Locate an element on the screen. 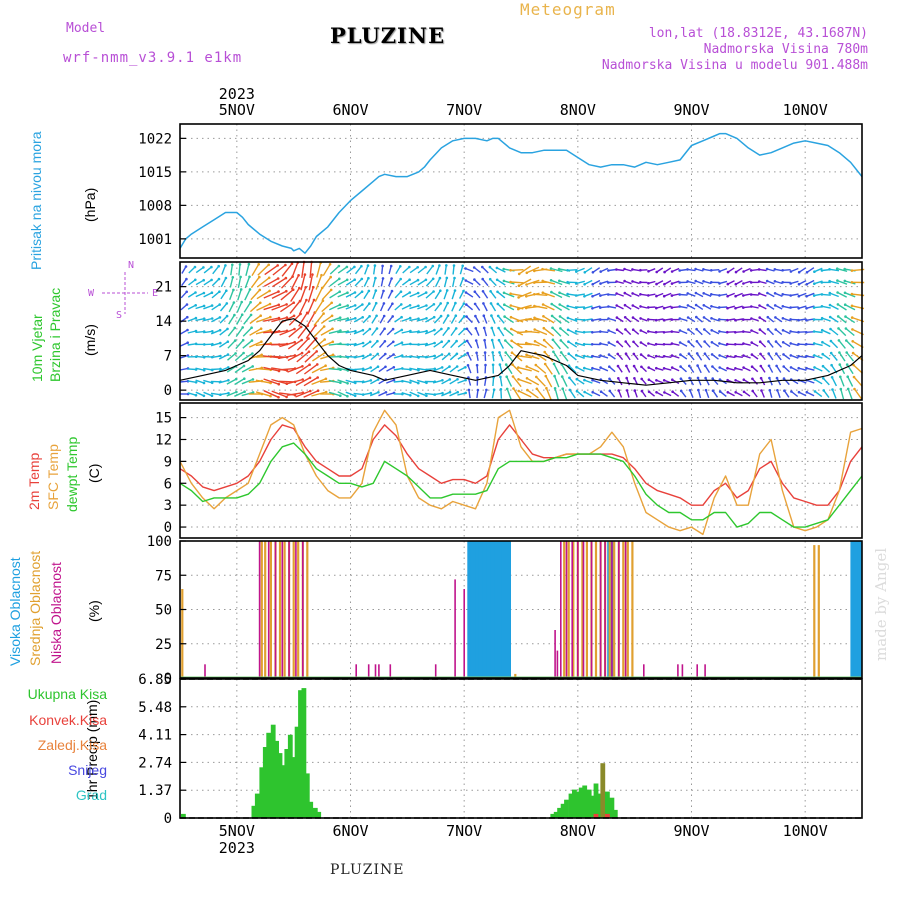 This screenshot has width=900, height=900. date-label-bottom: 6NOV is located at coordinates (350, 831).